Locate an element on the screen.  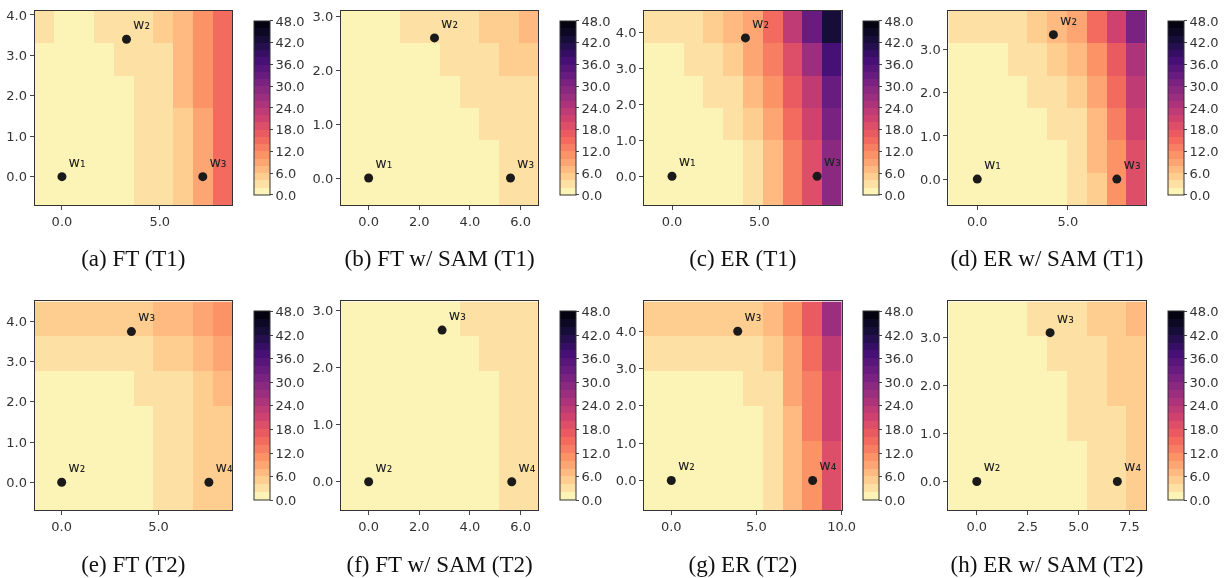
x-axis-title: (a) FT (T1) is located at coordinates (133, 259).